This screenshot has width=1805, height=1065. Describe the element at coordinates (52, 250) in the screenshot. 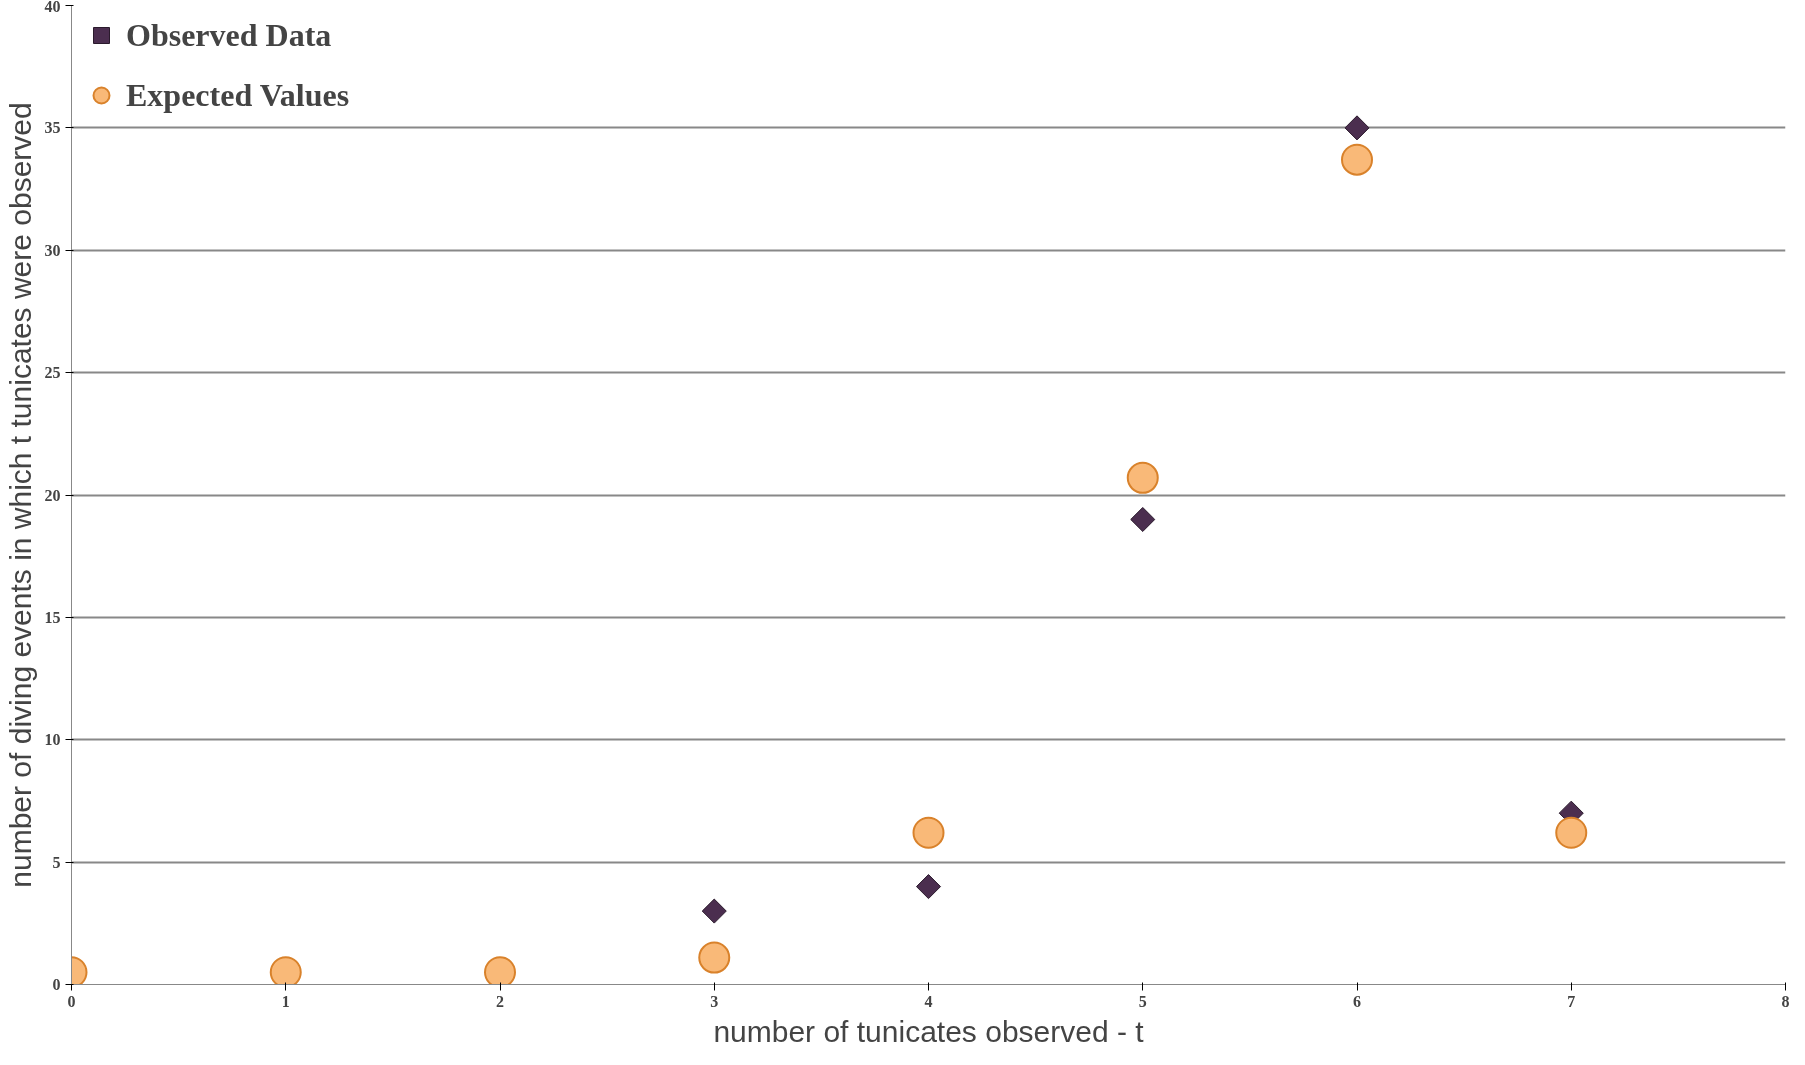

I see `y-tick-label: 30` at that location.